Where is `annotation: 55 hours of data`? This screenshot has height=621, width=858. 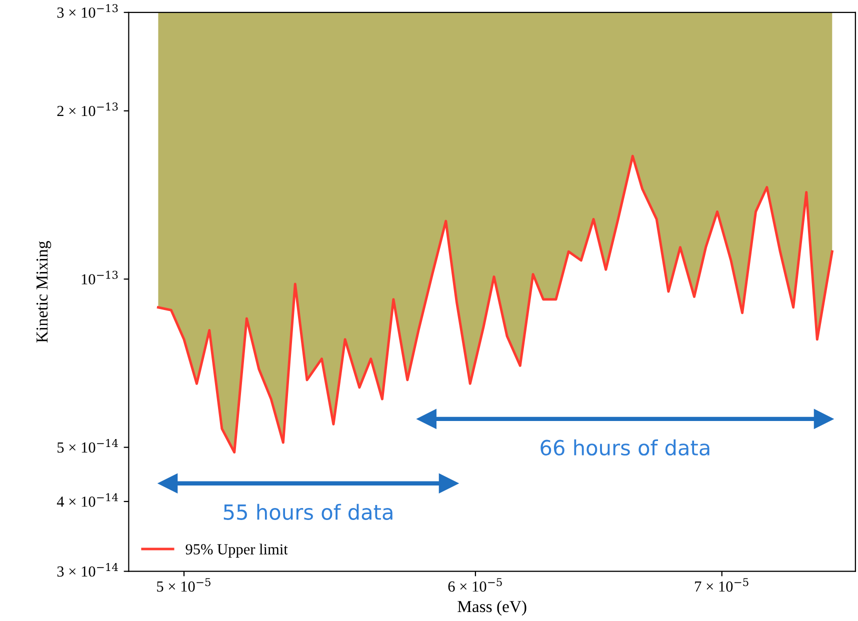
annotation: 55 hours of data is located at coordinates (308, 512).